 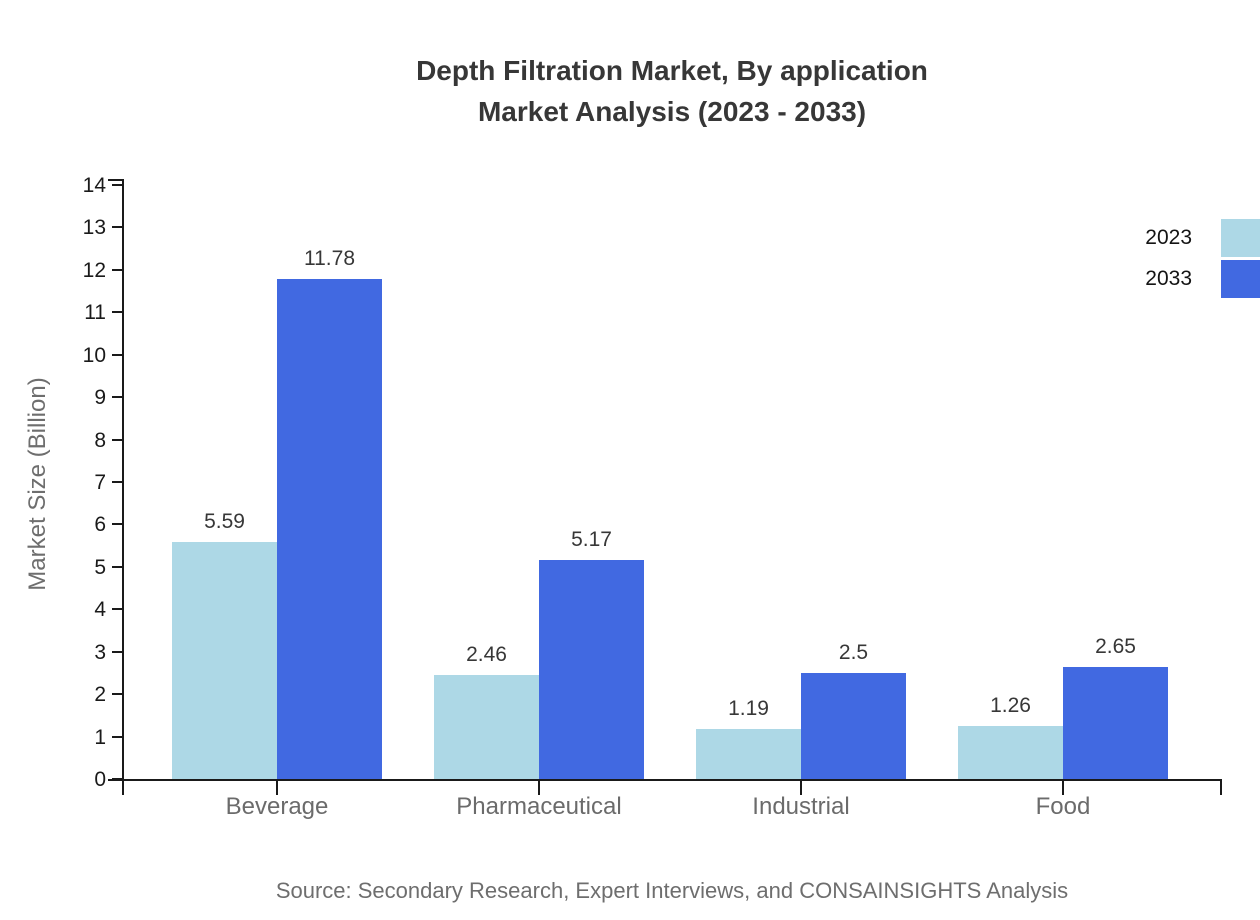 What do you see at coordinates (100, 398) in the screenshot?
I see `y-tick-label: 9` at bounding box center [100, 398].